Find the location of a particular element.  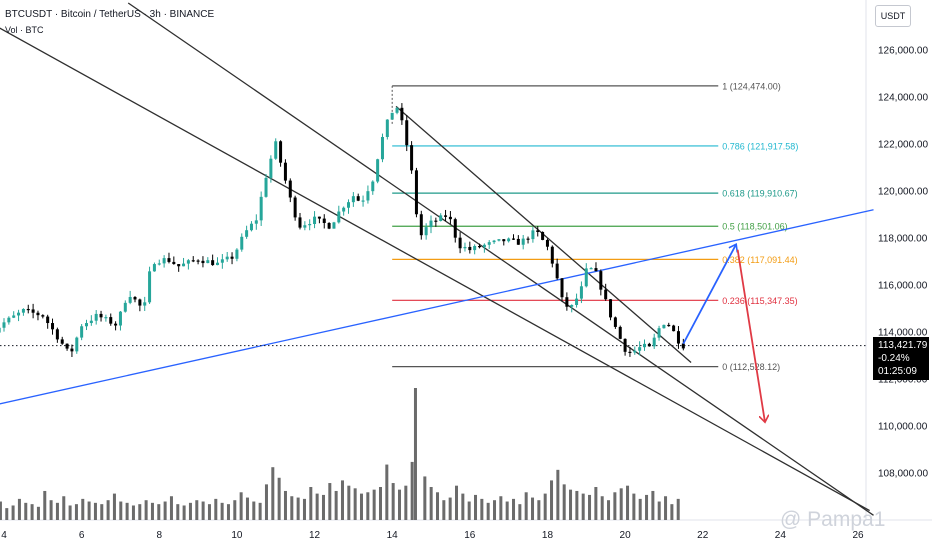

x-tick-label: 10 is located at coordinates (237, 535).